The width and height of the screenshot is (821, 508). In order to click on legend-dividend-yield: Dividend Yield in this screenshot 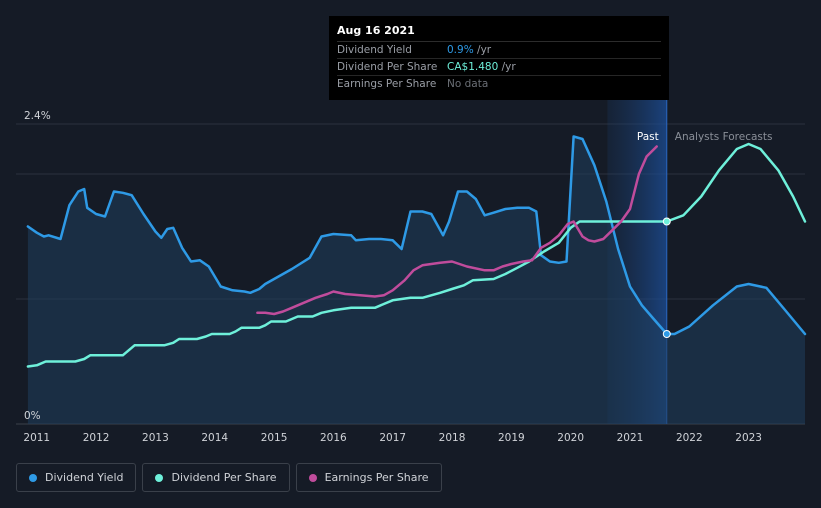, I will do `click(76, 477)`.